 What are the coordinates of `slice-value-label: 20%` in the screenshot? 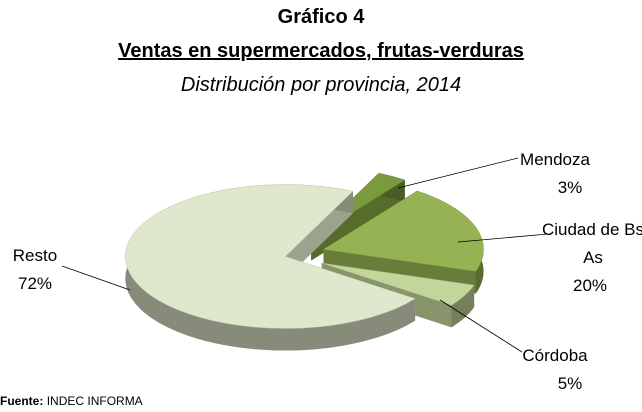 It's located at (590, 285).